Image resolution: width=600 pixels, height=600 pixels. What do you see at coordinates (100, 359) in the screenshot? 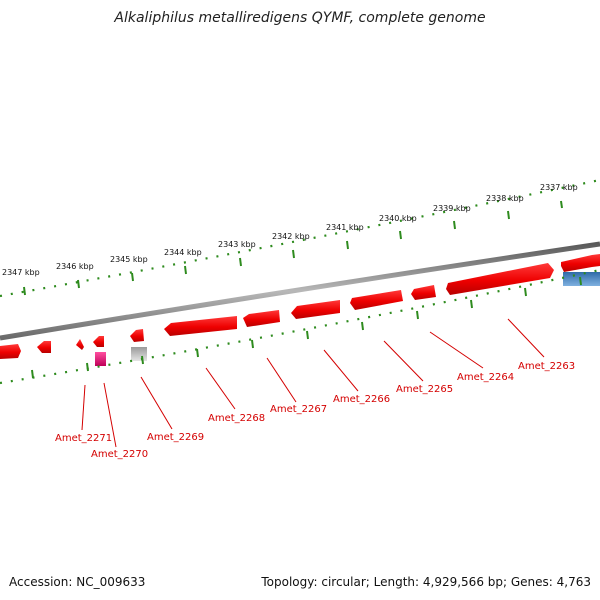
I see `trna-feature` at bounding box center [100, 359].